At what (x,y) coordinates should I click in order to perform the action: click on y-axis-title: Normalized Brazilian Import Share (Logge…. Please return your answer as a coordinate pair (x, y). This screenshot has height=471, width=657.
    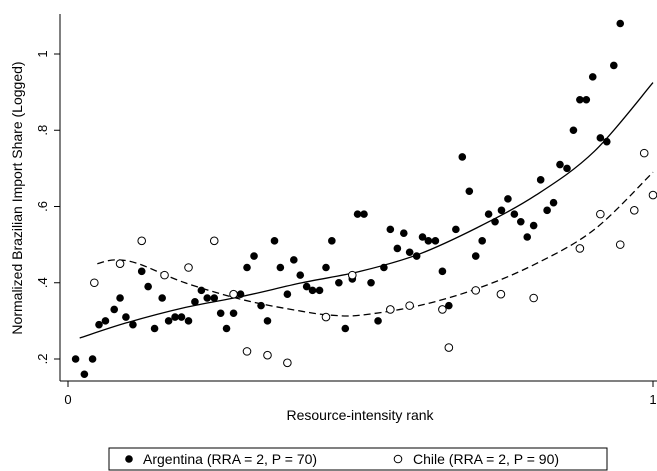
    Looking at the image, I should click on (17, 197).